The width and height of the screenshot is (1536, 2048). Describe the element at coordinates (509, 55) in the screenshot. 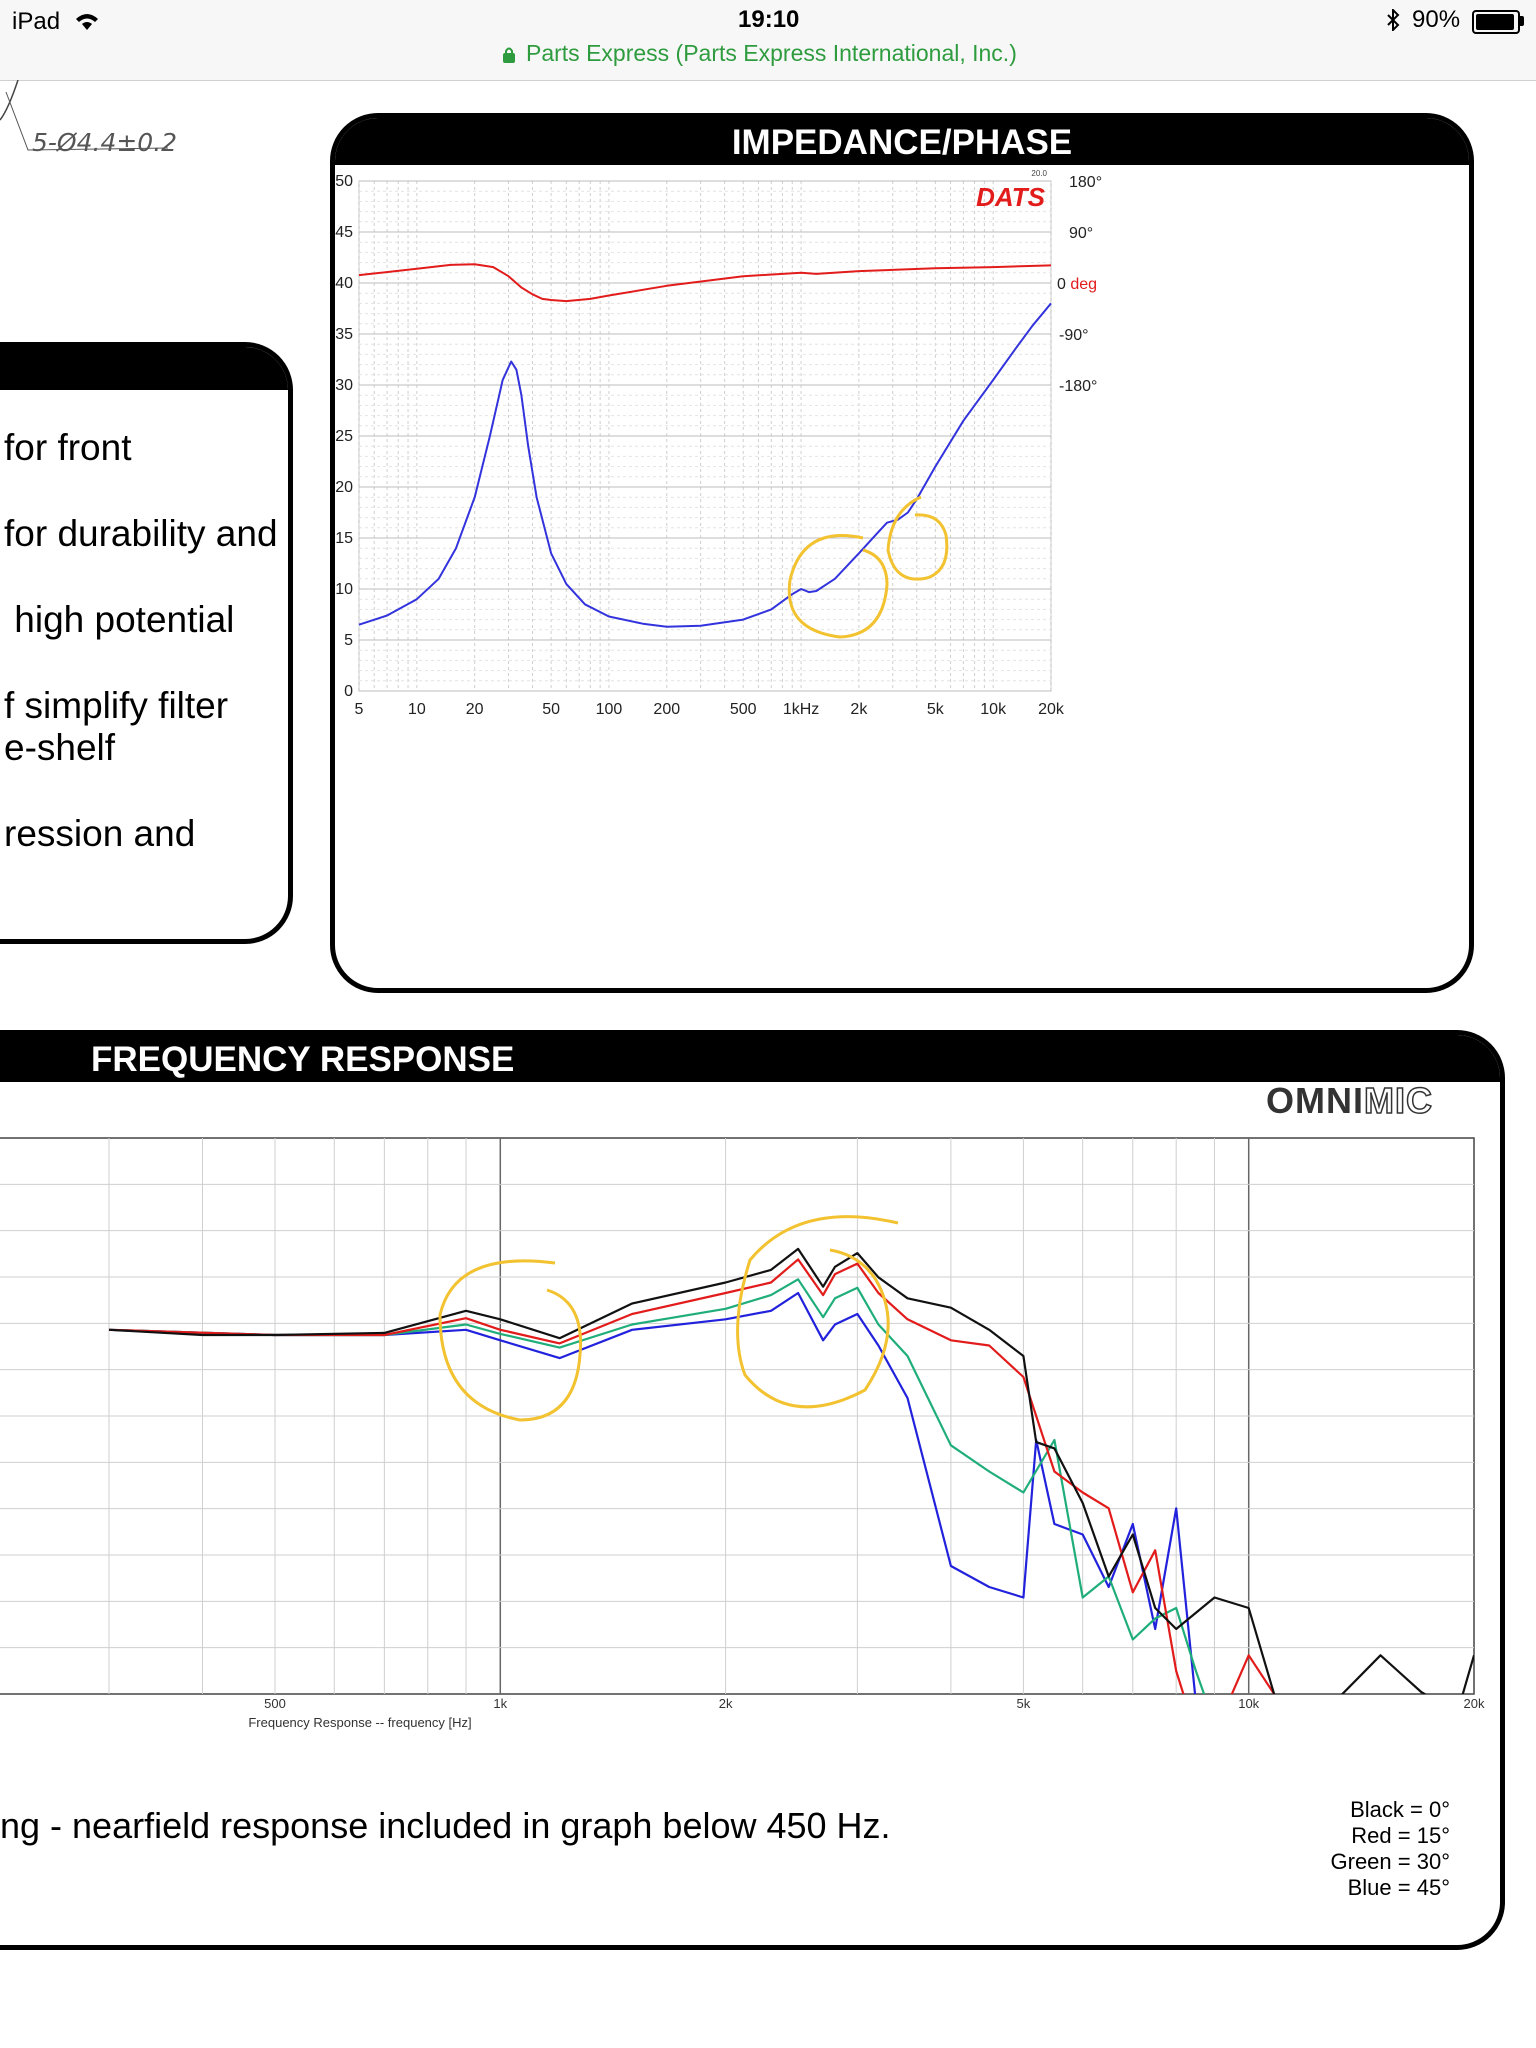

I see `lock-icon` at that location.